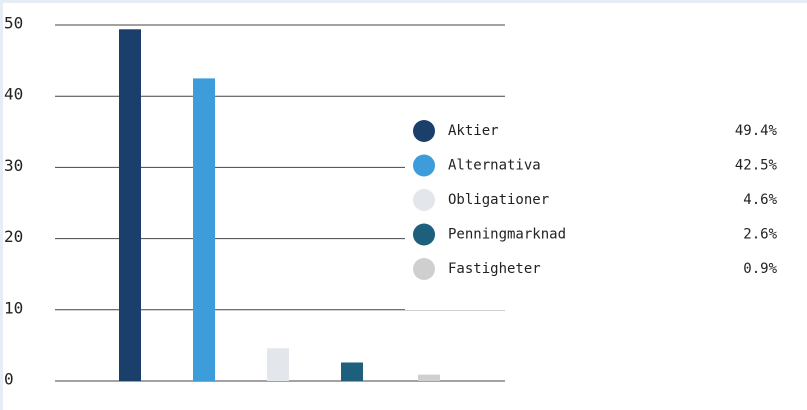  Describe the element at coordinates (13, 307) in the screenshot. I see `y-tick-label: 10` at that location.